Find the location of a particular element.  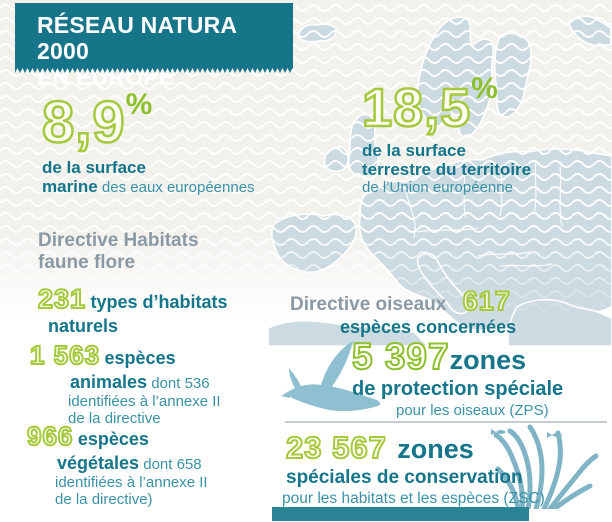

page-title: RÉSEAU NATURA 2000 EN EUROPE is located at coordinates (165, 51).